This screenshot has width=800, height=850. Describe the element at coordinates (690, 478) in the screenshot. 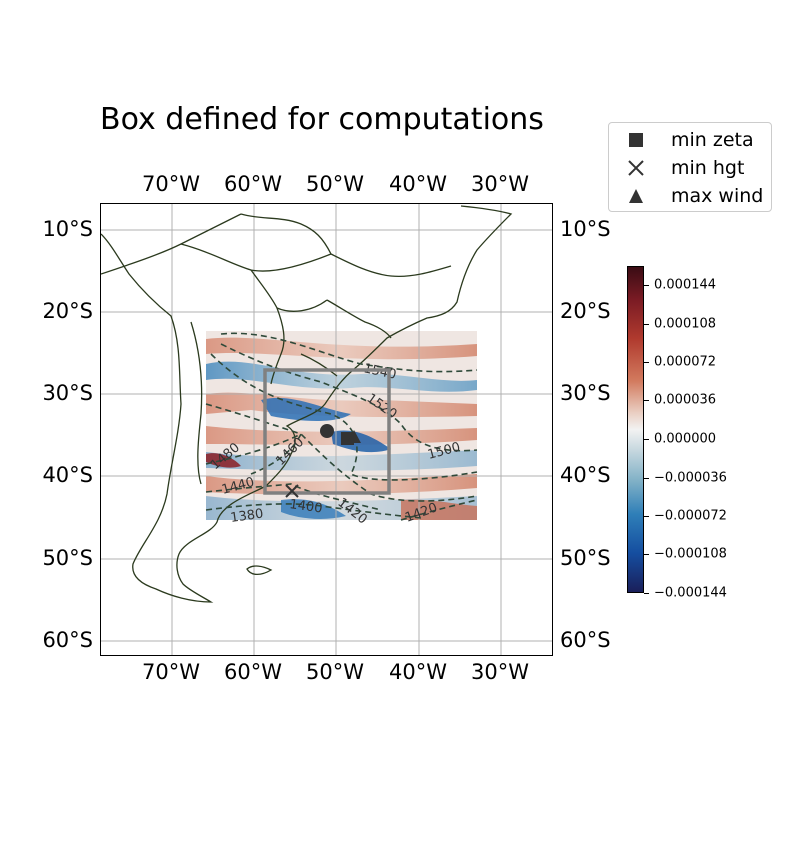

I see `colorbar-label: −0.000036` at that location.